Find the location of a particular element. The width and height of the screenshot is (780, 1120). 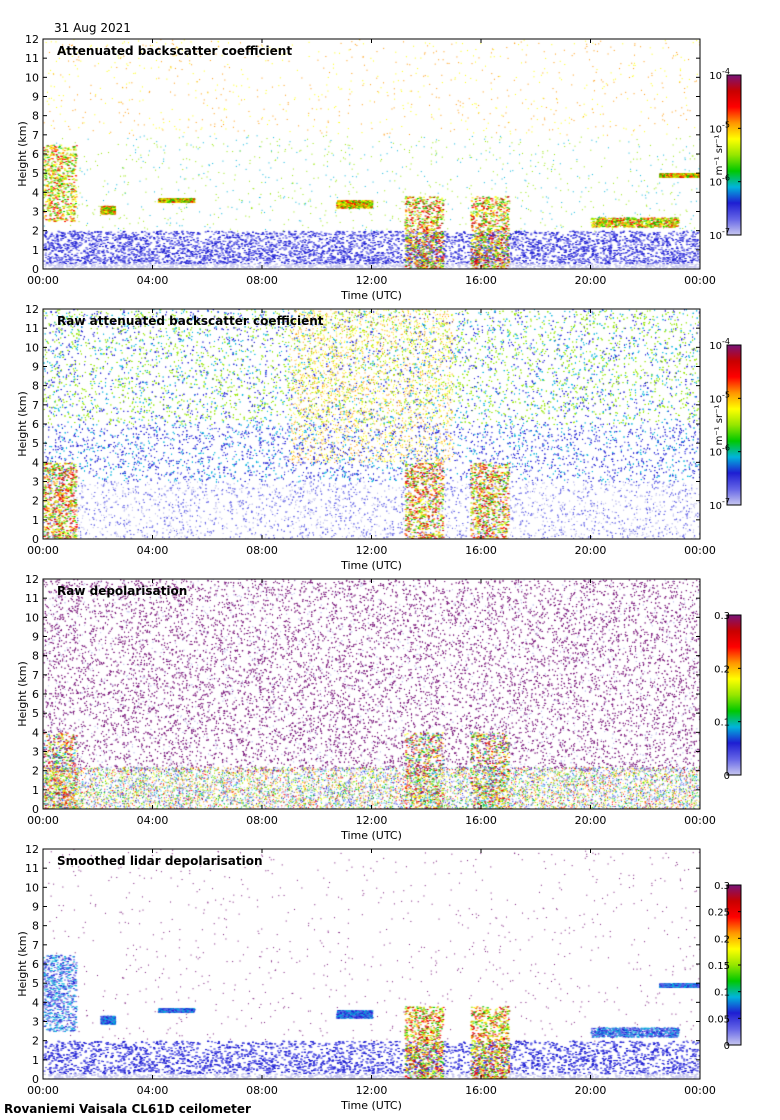

colorbar-tick-label: 0.25 is located at coordinates (719, 913).